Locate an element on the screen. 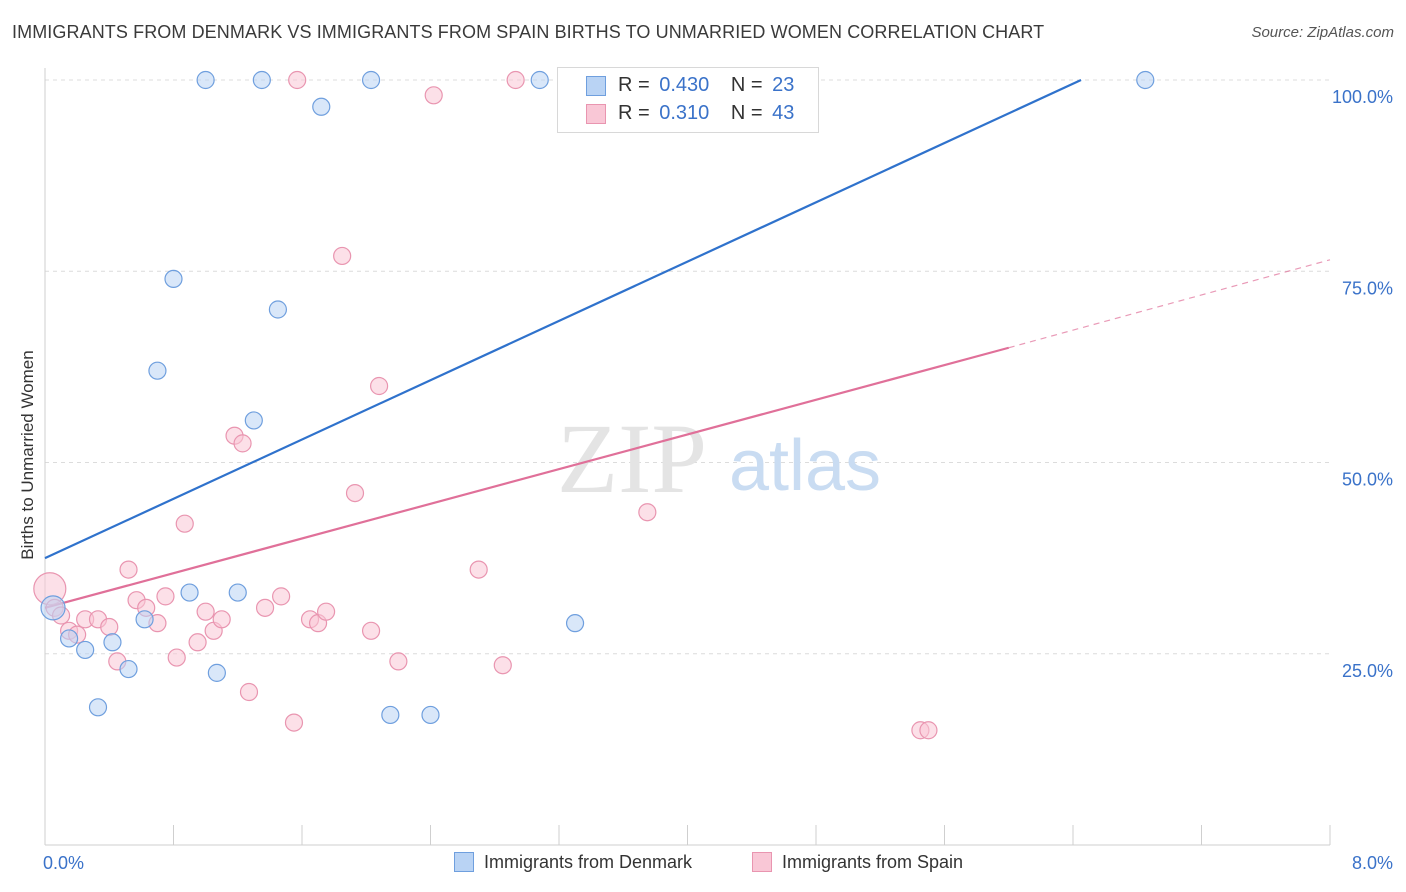 The width and height of the screenshot is (1406, 892). legend-r-value: 0.310 is located at coordinates (684, 113).